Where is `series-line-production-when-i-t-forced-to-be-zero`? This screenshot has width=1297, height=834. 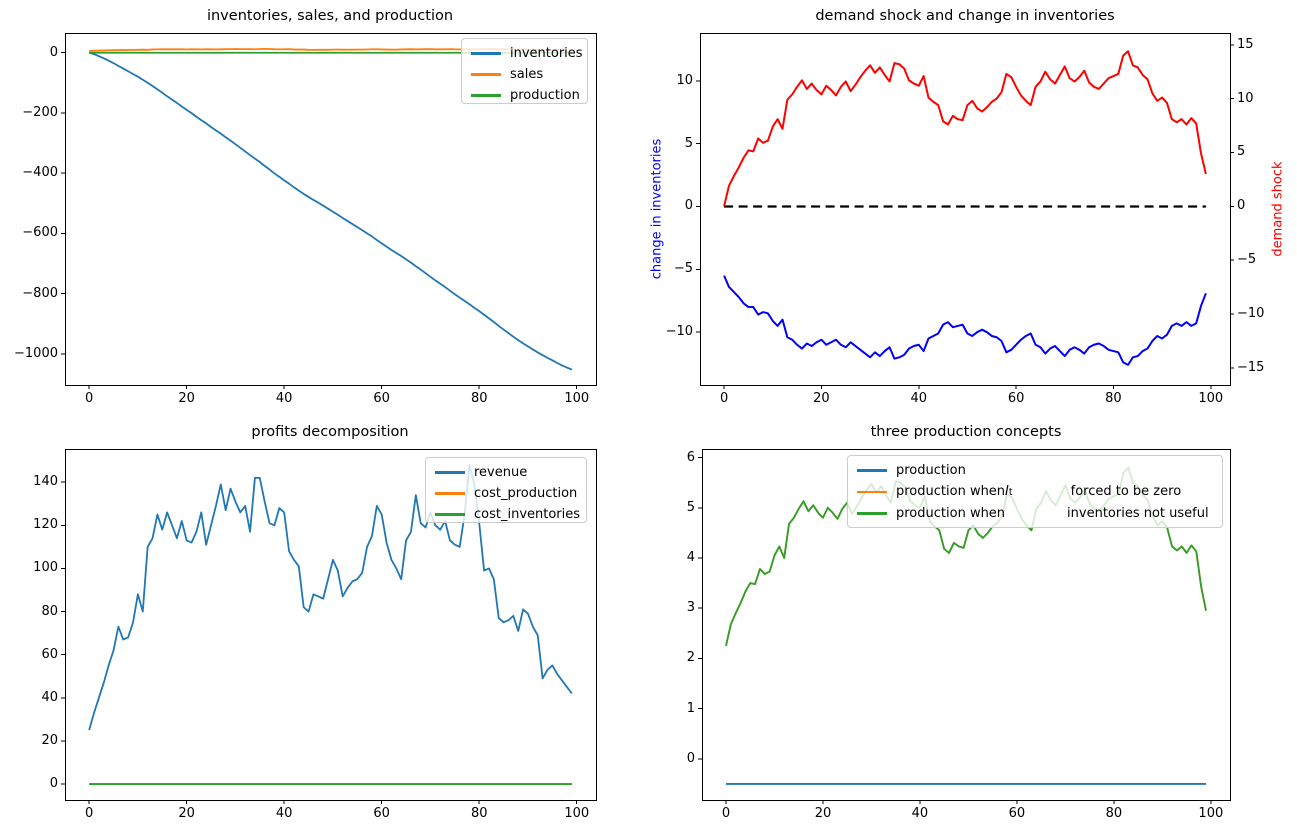 series-line-production-when-i-t-forced-to-be-zero is located at coordinates (966, 556).